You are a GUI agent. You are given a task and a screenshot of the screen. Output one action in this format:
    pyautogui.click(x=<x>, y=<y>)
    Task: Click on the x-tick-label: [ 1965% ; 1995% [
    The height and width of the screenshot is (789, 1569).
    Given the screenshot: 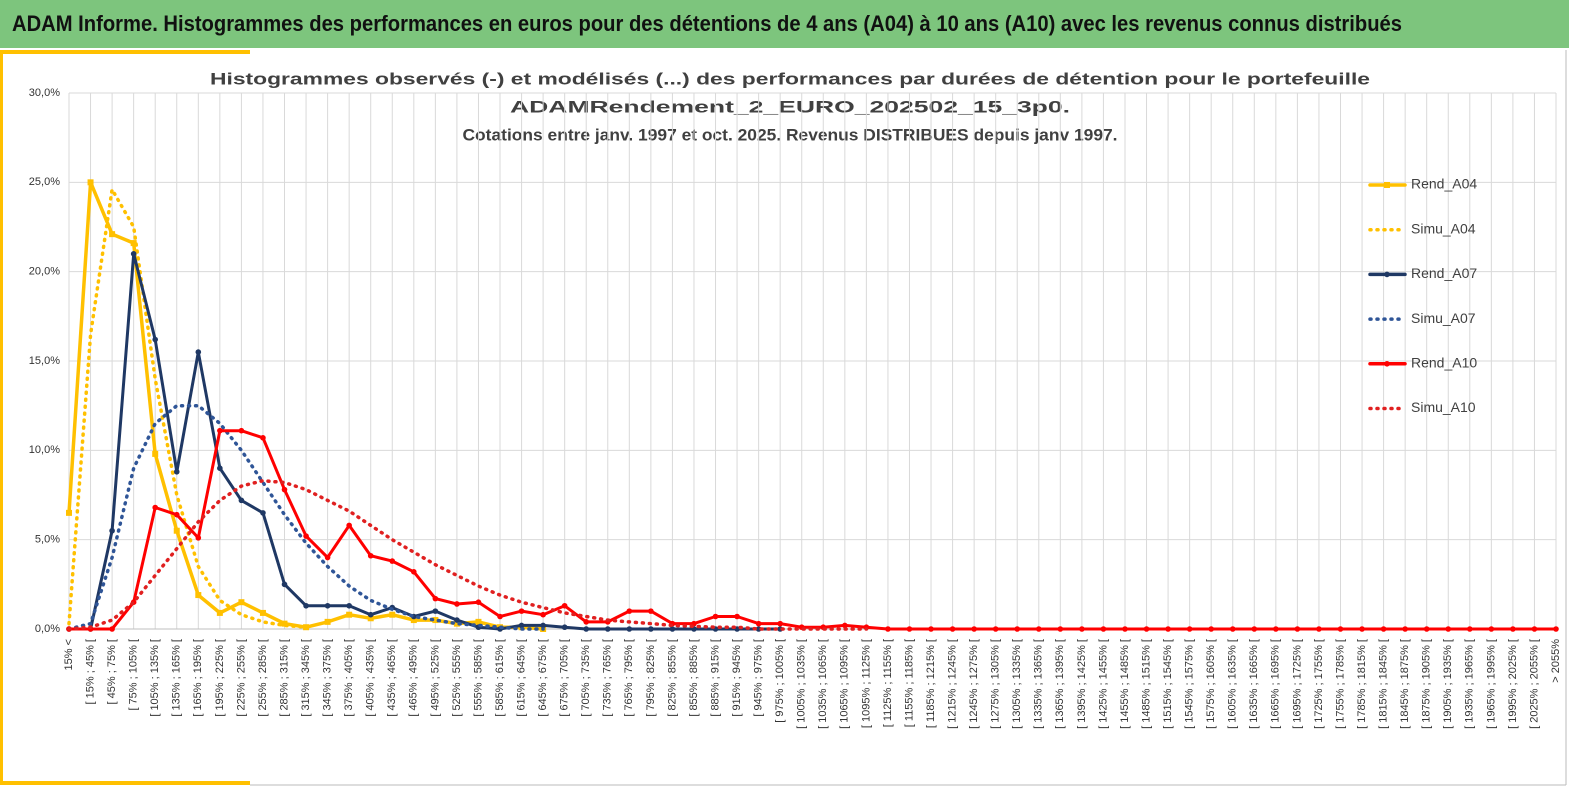 What is the action you would take?
    pyautogui.click(x=1491, y=684)
    